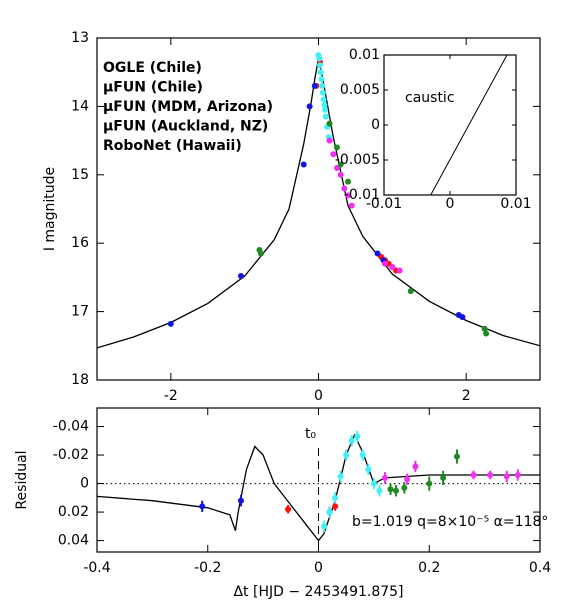  Describe the element at coordinates (384, 204) in the screenshot. I see `x-tick-label: -0.01` at that location.